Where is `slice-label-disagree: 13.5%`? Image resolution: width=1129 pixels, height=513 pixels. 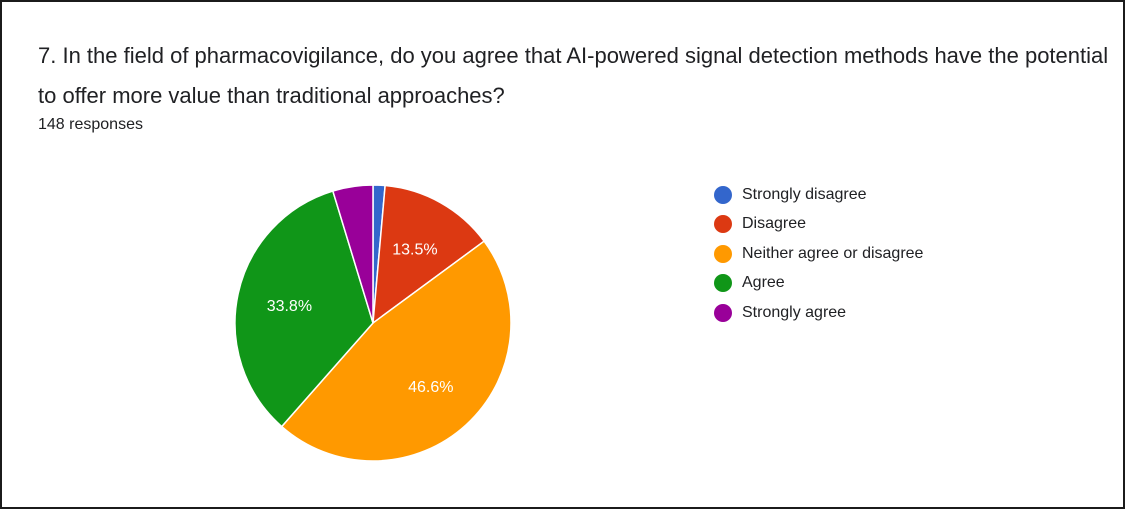
slice-label-disagree: 13.5% is located at coordinates (414, 249).